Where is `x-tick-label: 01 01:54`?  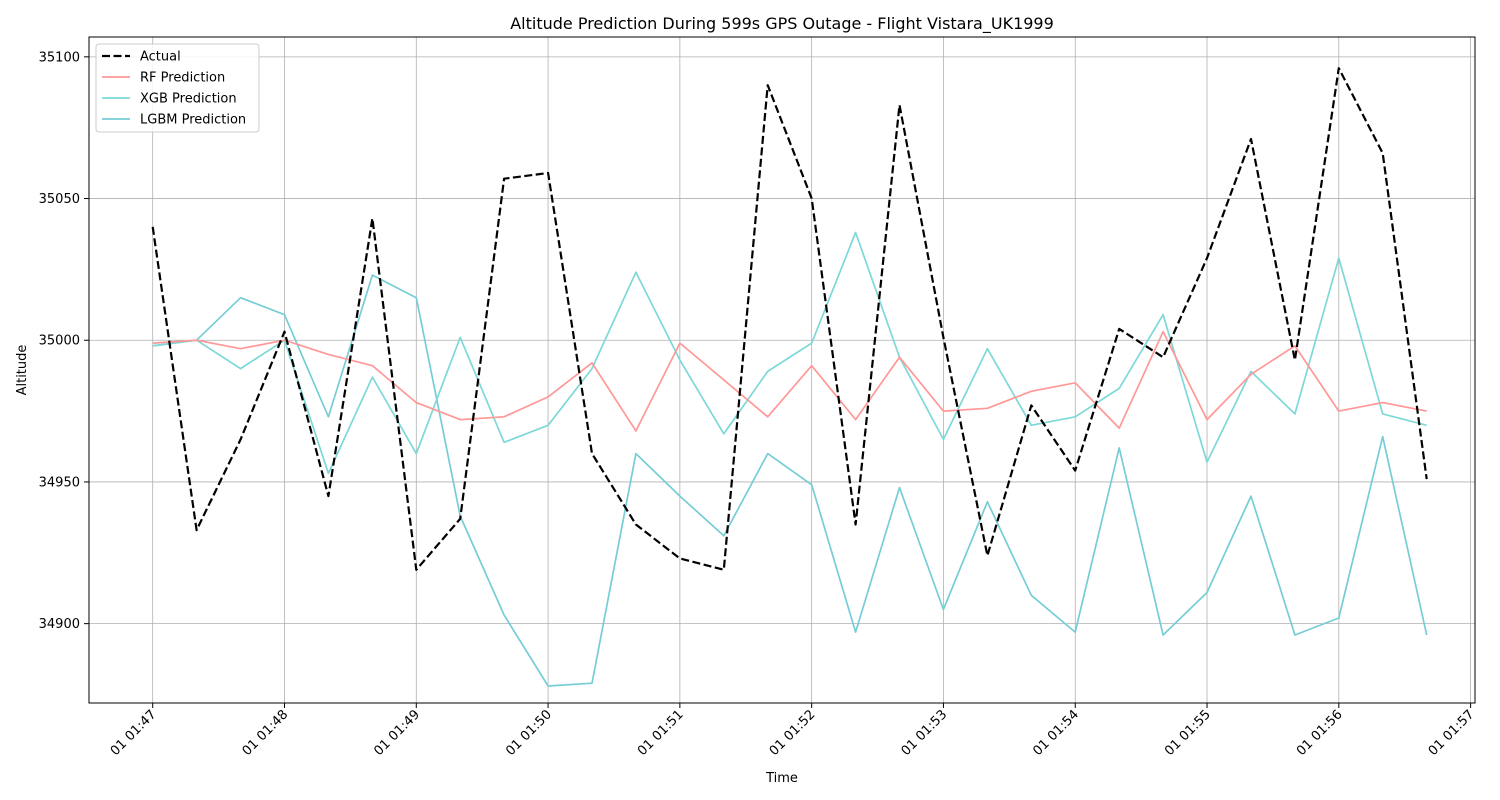 x-tick-label: 01 01:54 is located at coordinates (1056, 733).